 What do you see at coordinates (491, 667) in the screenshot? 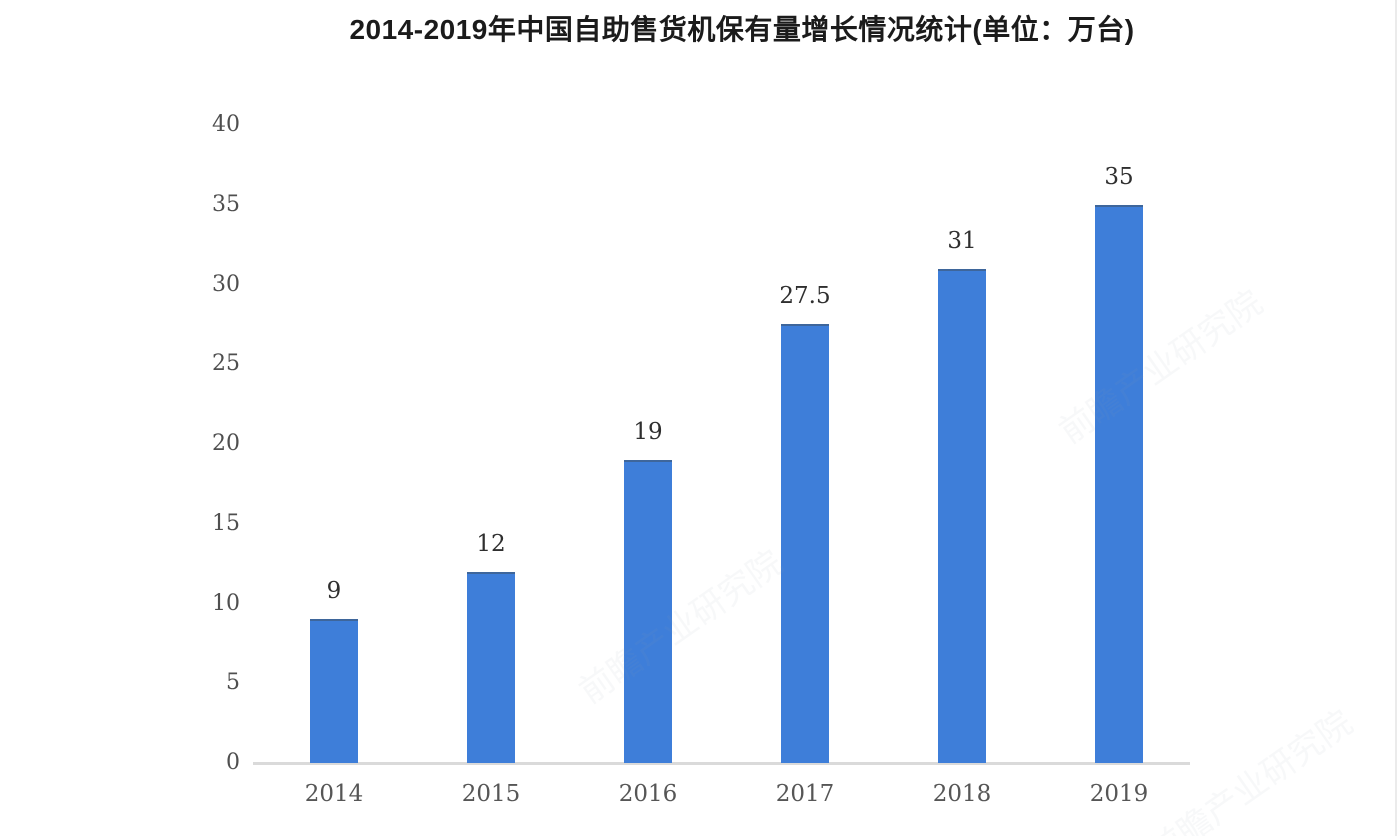
I see `bar-2015` at bounding box center [491, 667].